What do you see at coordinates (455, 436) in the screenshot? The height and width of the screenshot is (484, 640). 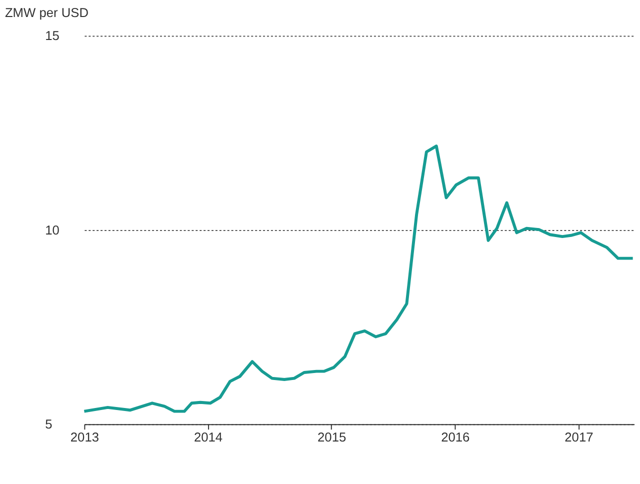 I see `x-tick-label: 2016` at bounding box center [455, 436].